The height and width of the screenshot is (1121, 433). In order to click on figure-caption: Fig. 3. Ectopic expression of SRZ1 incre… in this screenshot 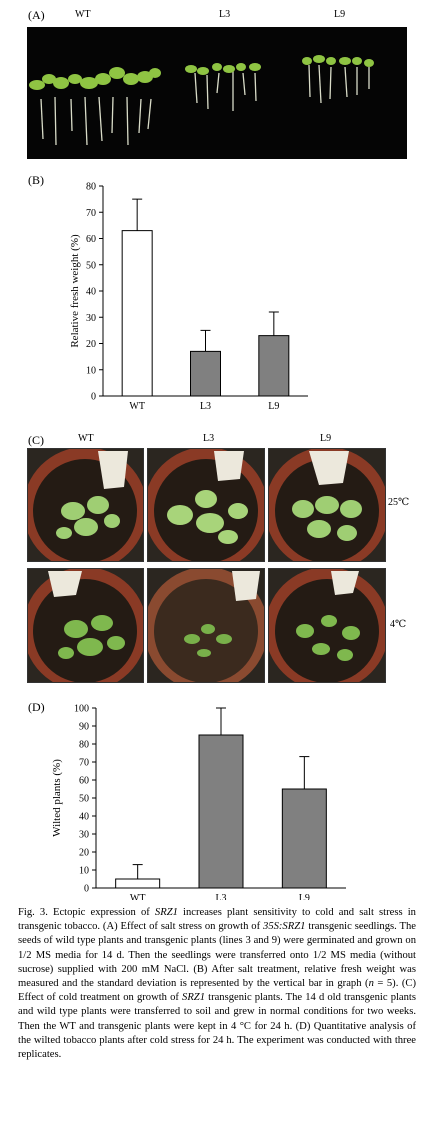, I will do `click(217, 984)`.